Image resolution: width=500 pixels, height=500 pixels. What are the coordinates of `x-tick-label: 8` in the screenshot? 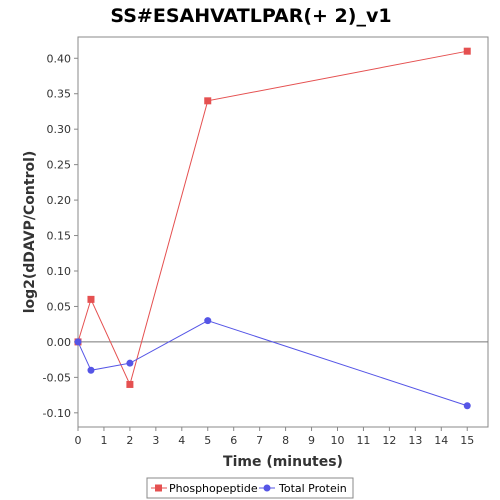 It's located at (285, 440).